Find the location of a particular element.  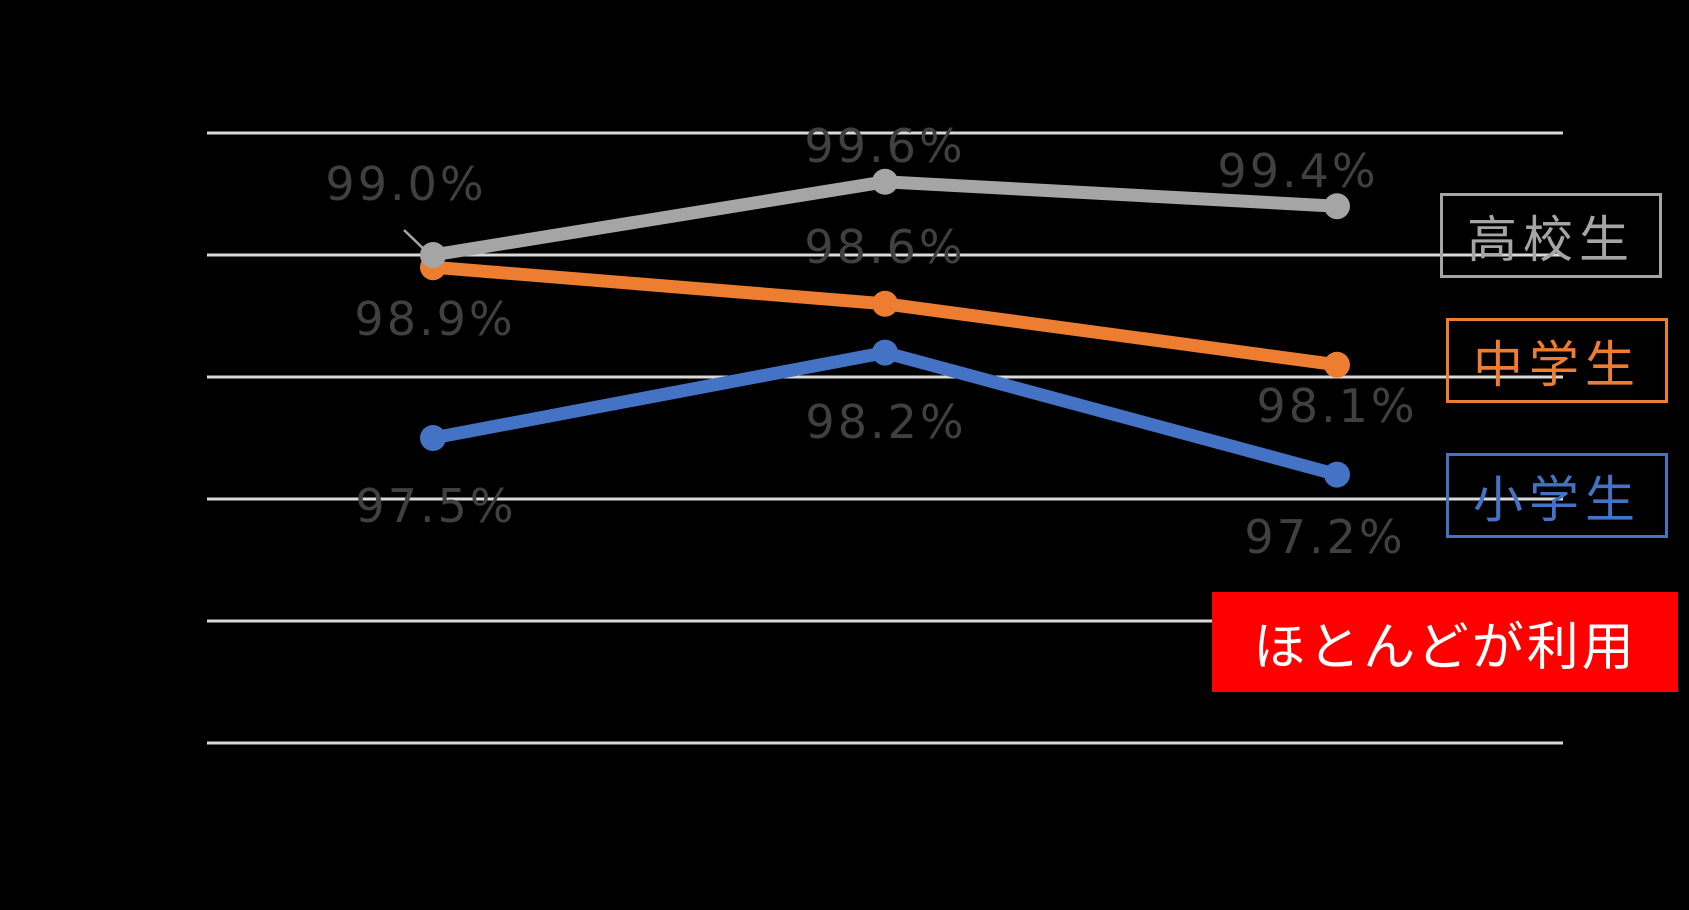

data-label-高校生-2: 99.4% is located at coordinates (1298, 171).